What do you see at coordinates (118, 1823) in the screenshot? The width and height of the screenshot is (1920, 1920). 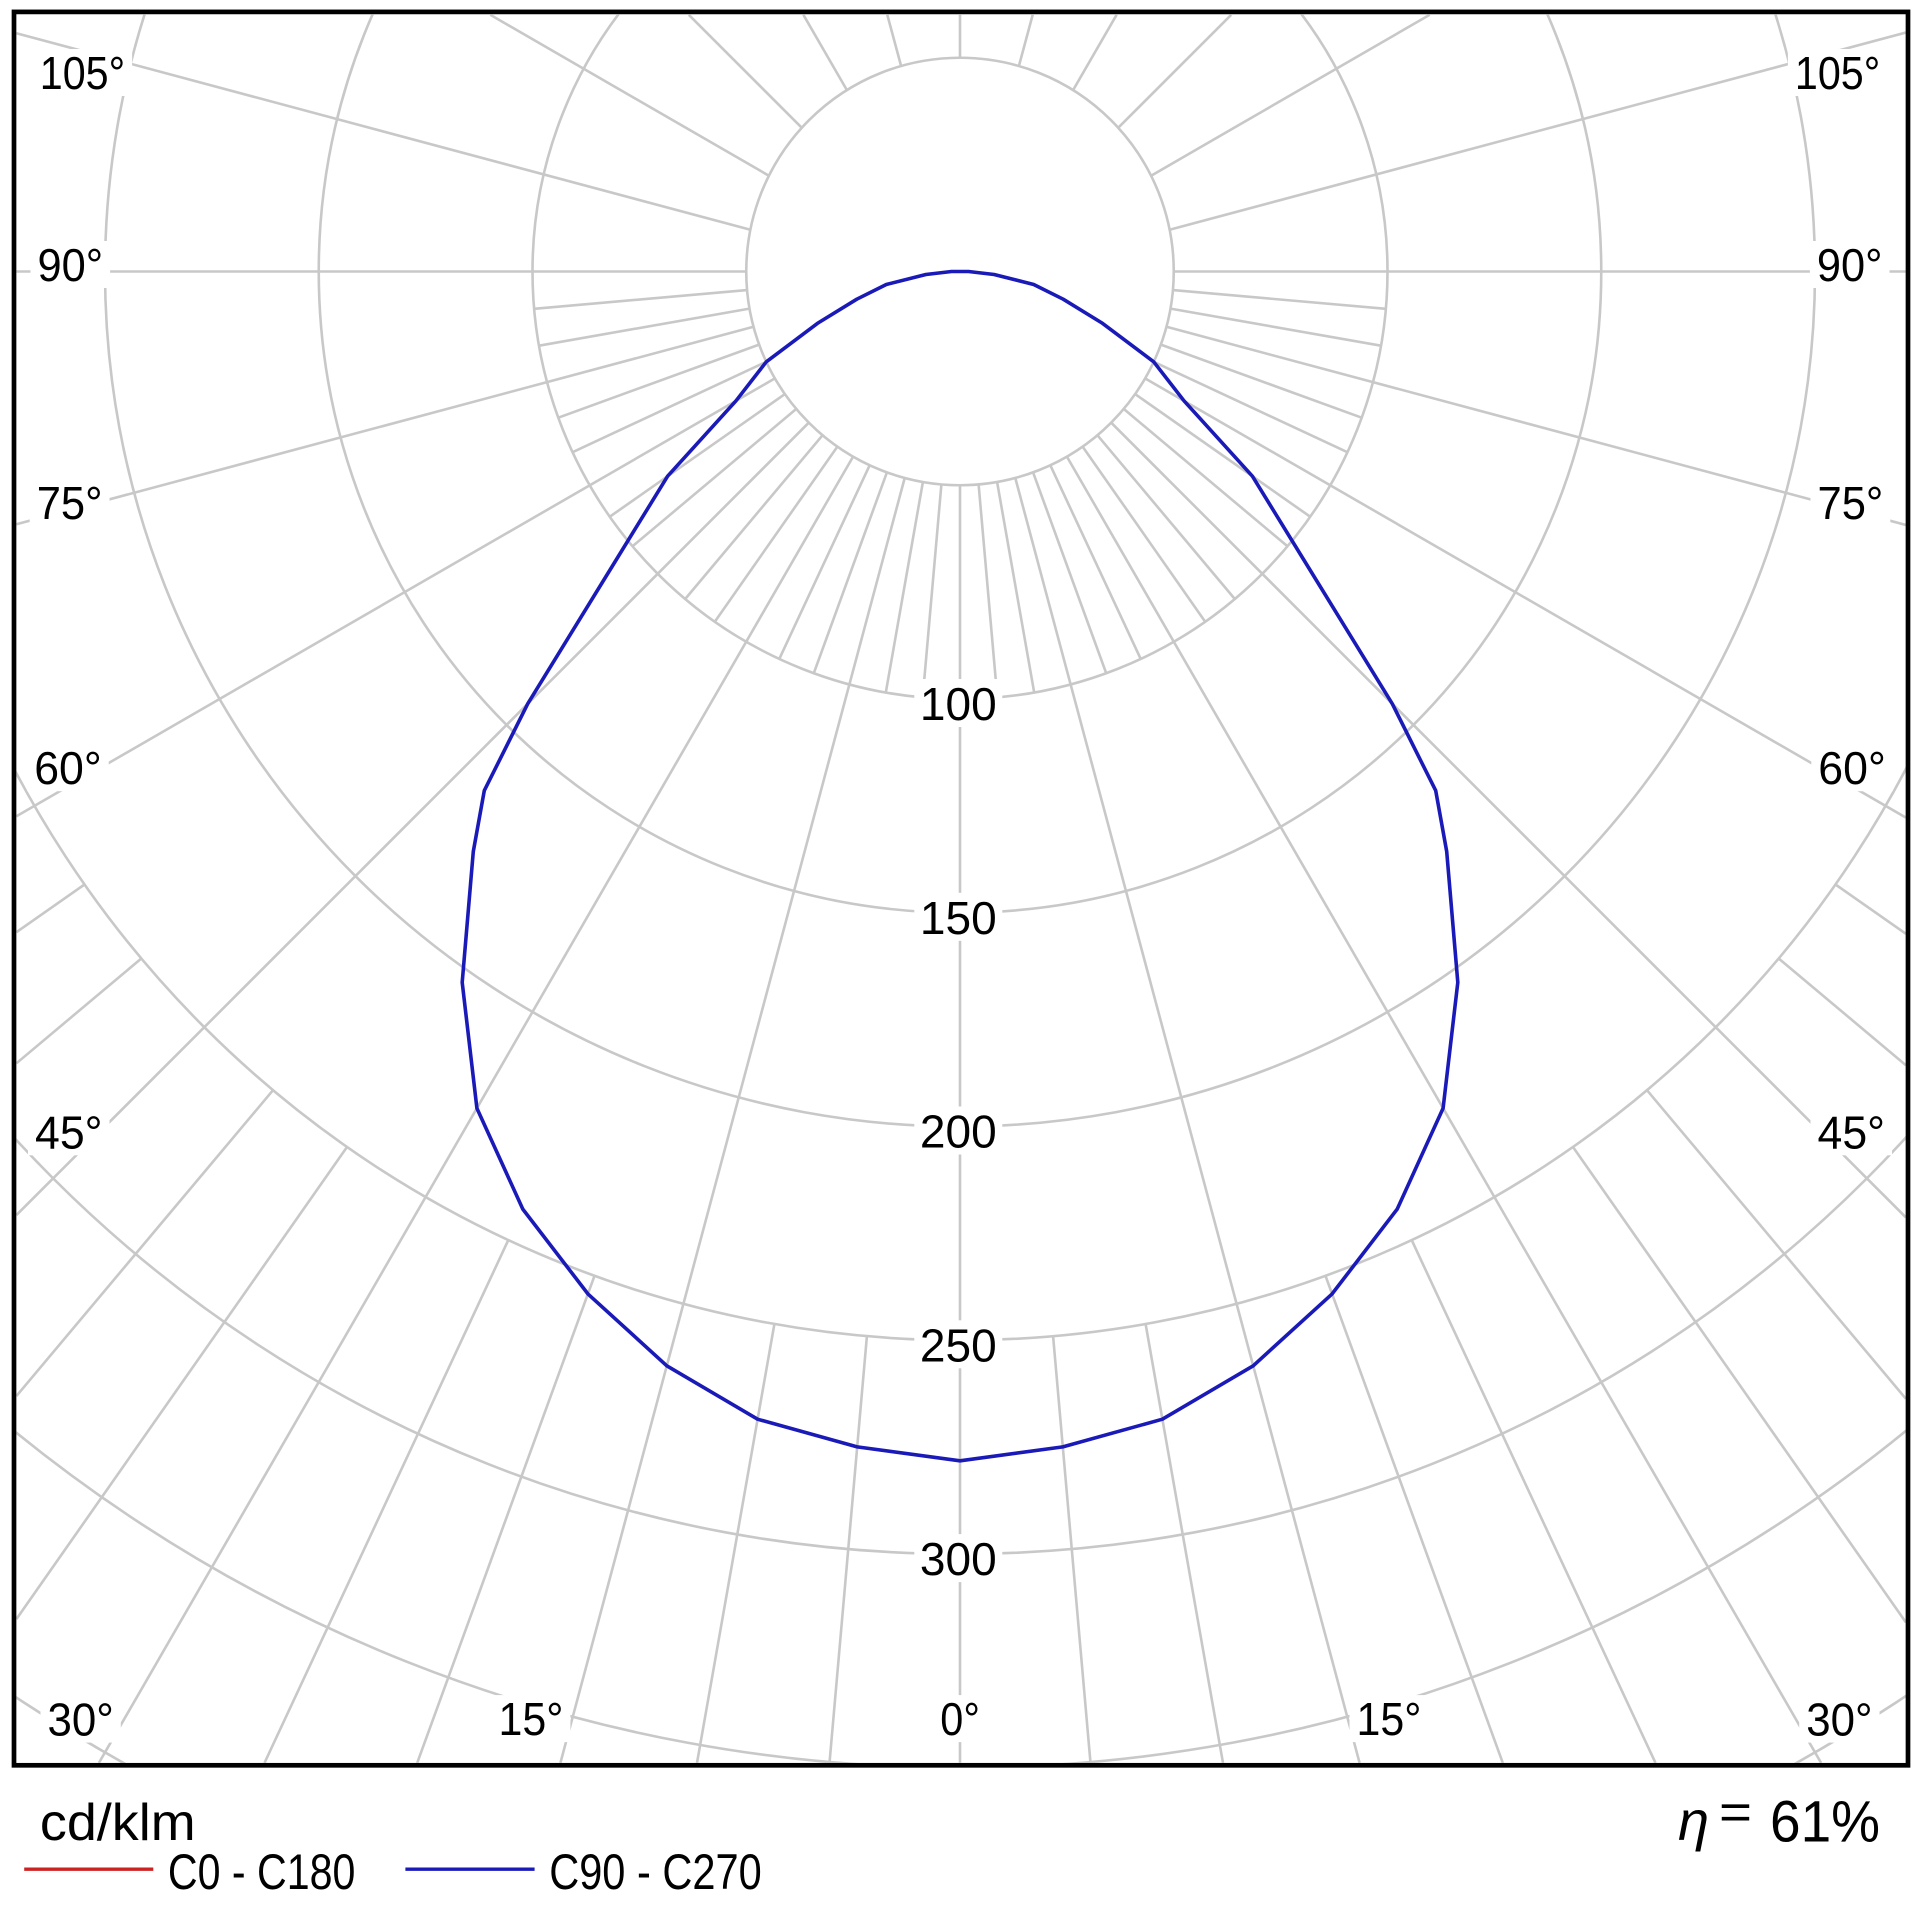 I see `svg-text: cd/klm` at bounding box center [118, 1823].